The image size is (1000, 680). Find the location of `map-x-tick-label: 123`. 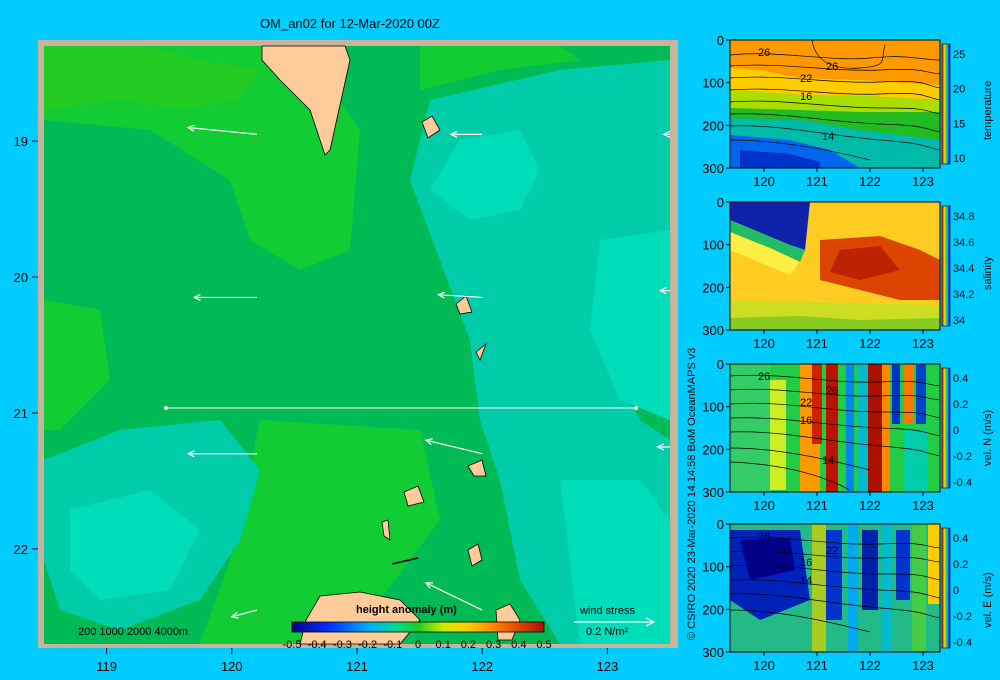

map-x-tick-label: 123 is located at coordinates (608, 666).